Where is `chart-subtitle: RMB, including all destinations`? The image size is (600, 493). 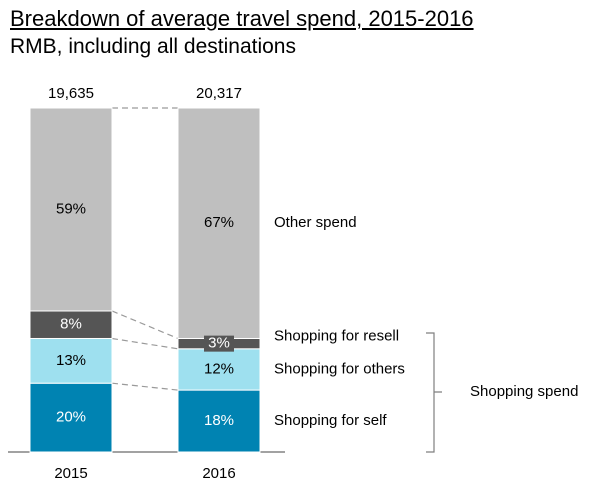 chart-subtitle: RMB, including all destinations is located at coordinates (153, 46).